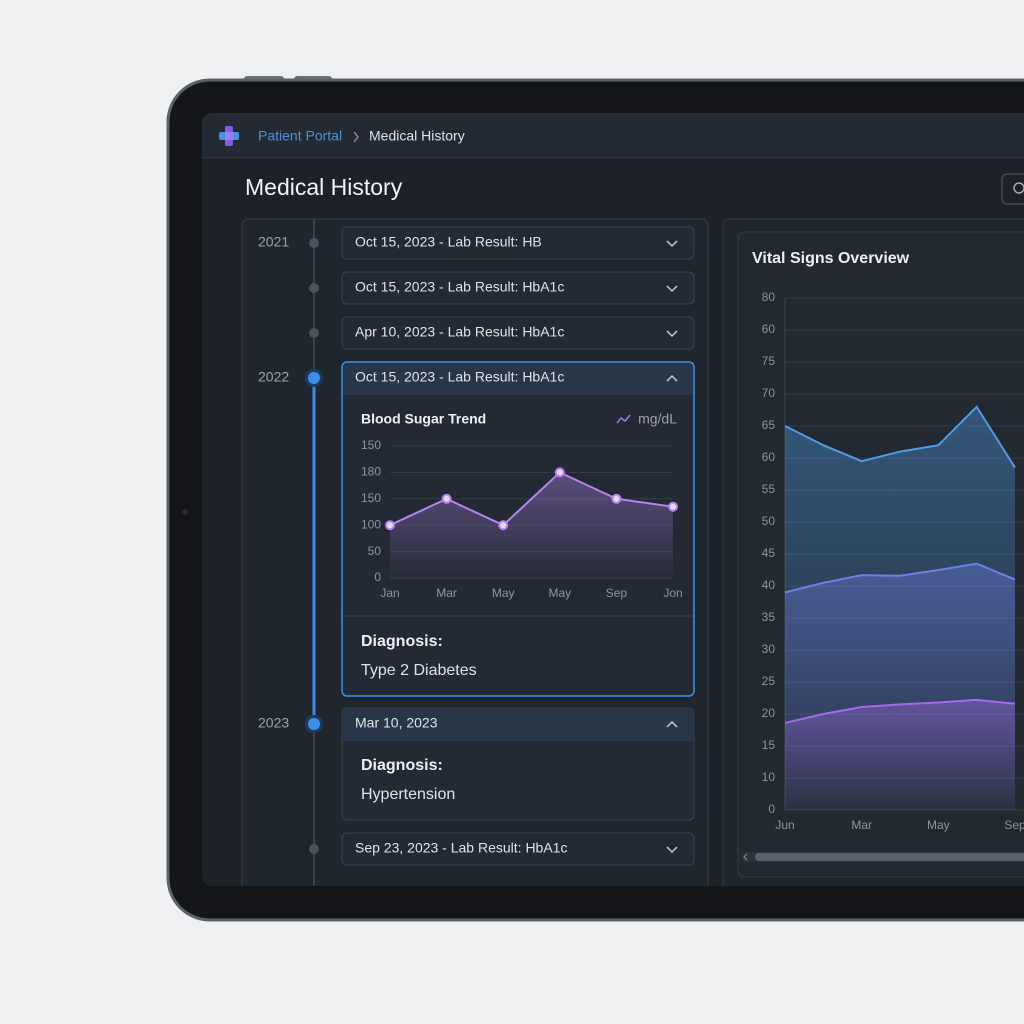  What do you see at coordinates (459, 332) in the screenshot?
I see `entry-label: Apr 10, 2023 - Lab Result: HbA1c` at bounding box center [459, 332].